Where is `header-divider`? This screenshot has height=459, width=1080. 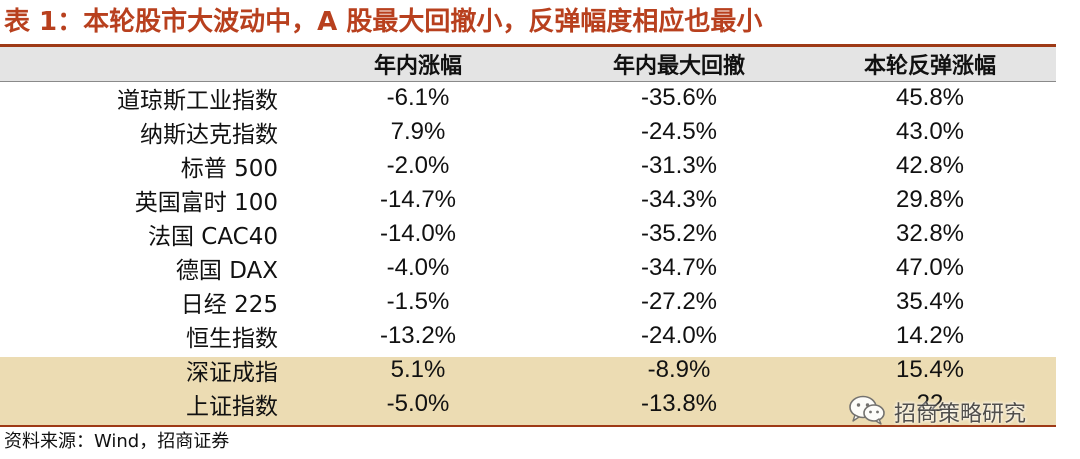 header-divider is located at coordinates (528, 81).